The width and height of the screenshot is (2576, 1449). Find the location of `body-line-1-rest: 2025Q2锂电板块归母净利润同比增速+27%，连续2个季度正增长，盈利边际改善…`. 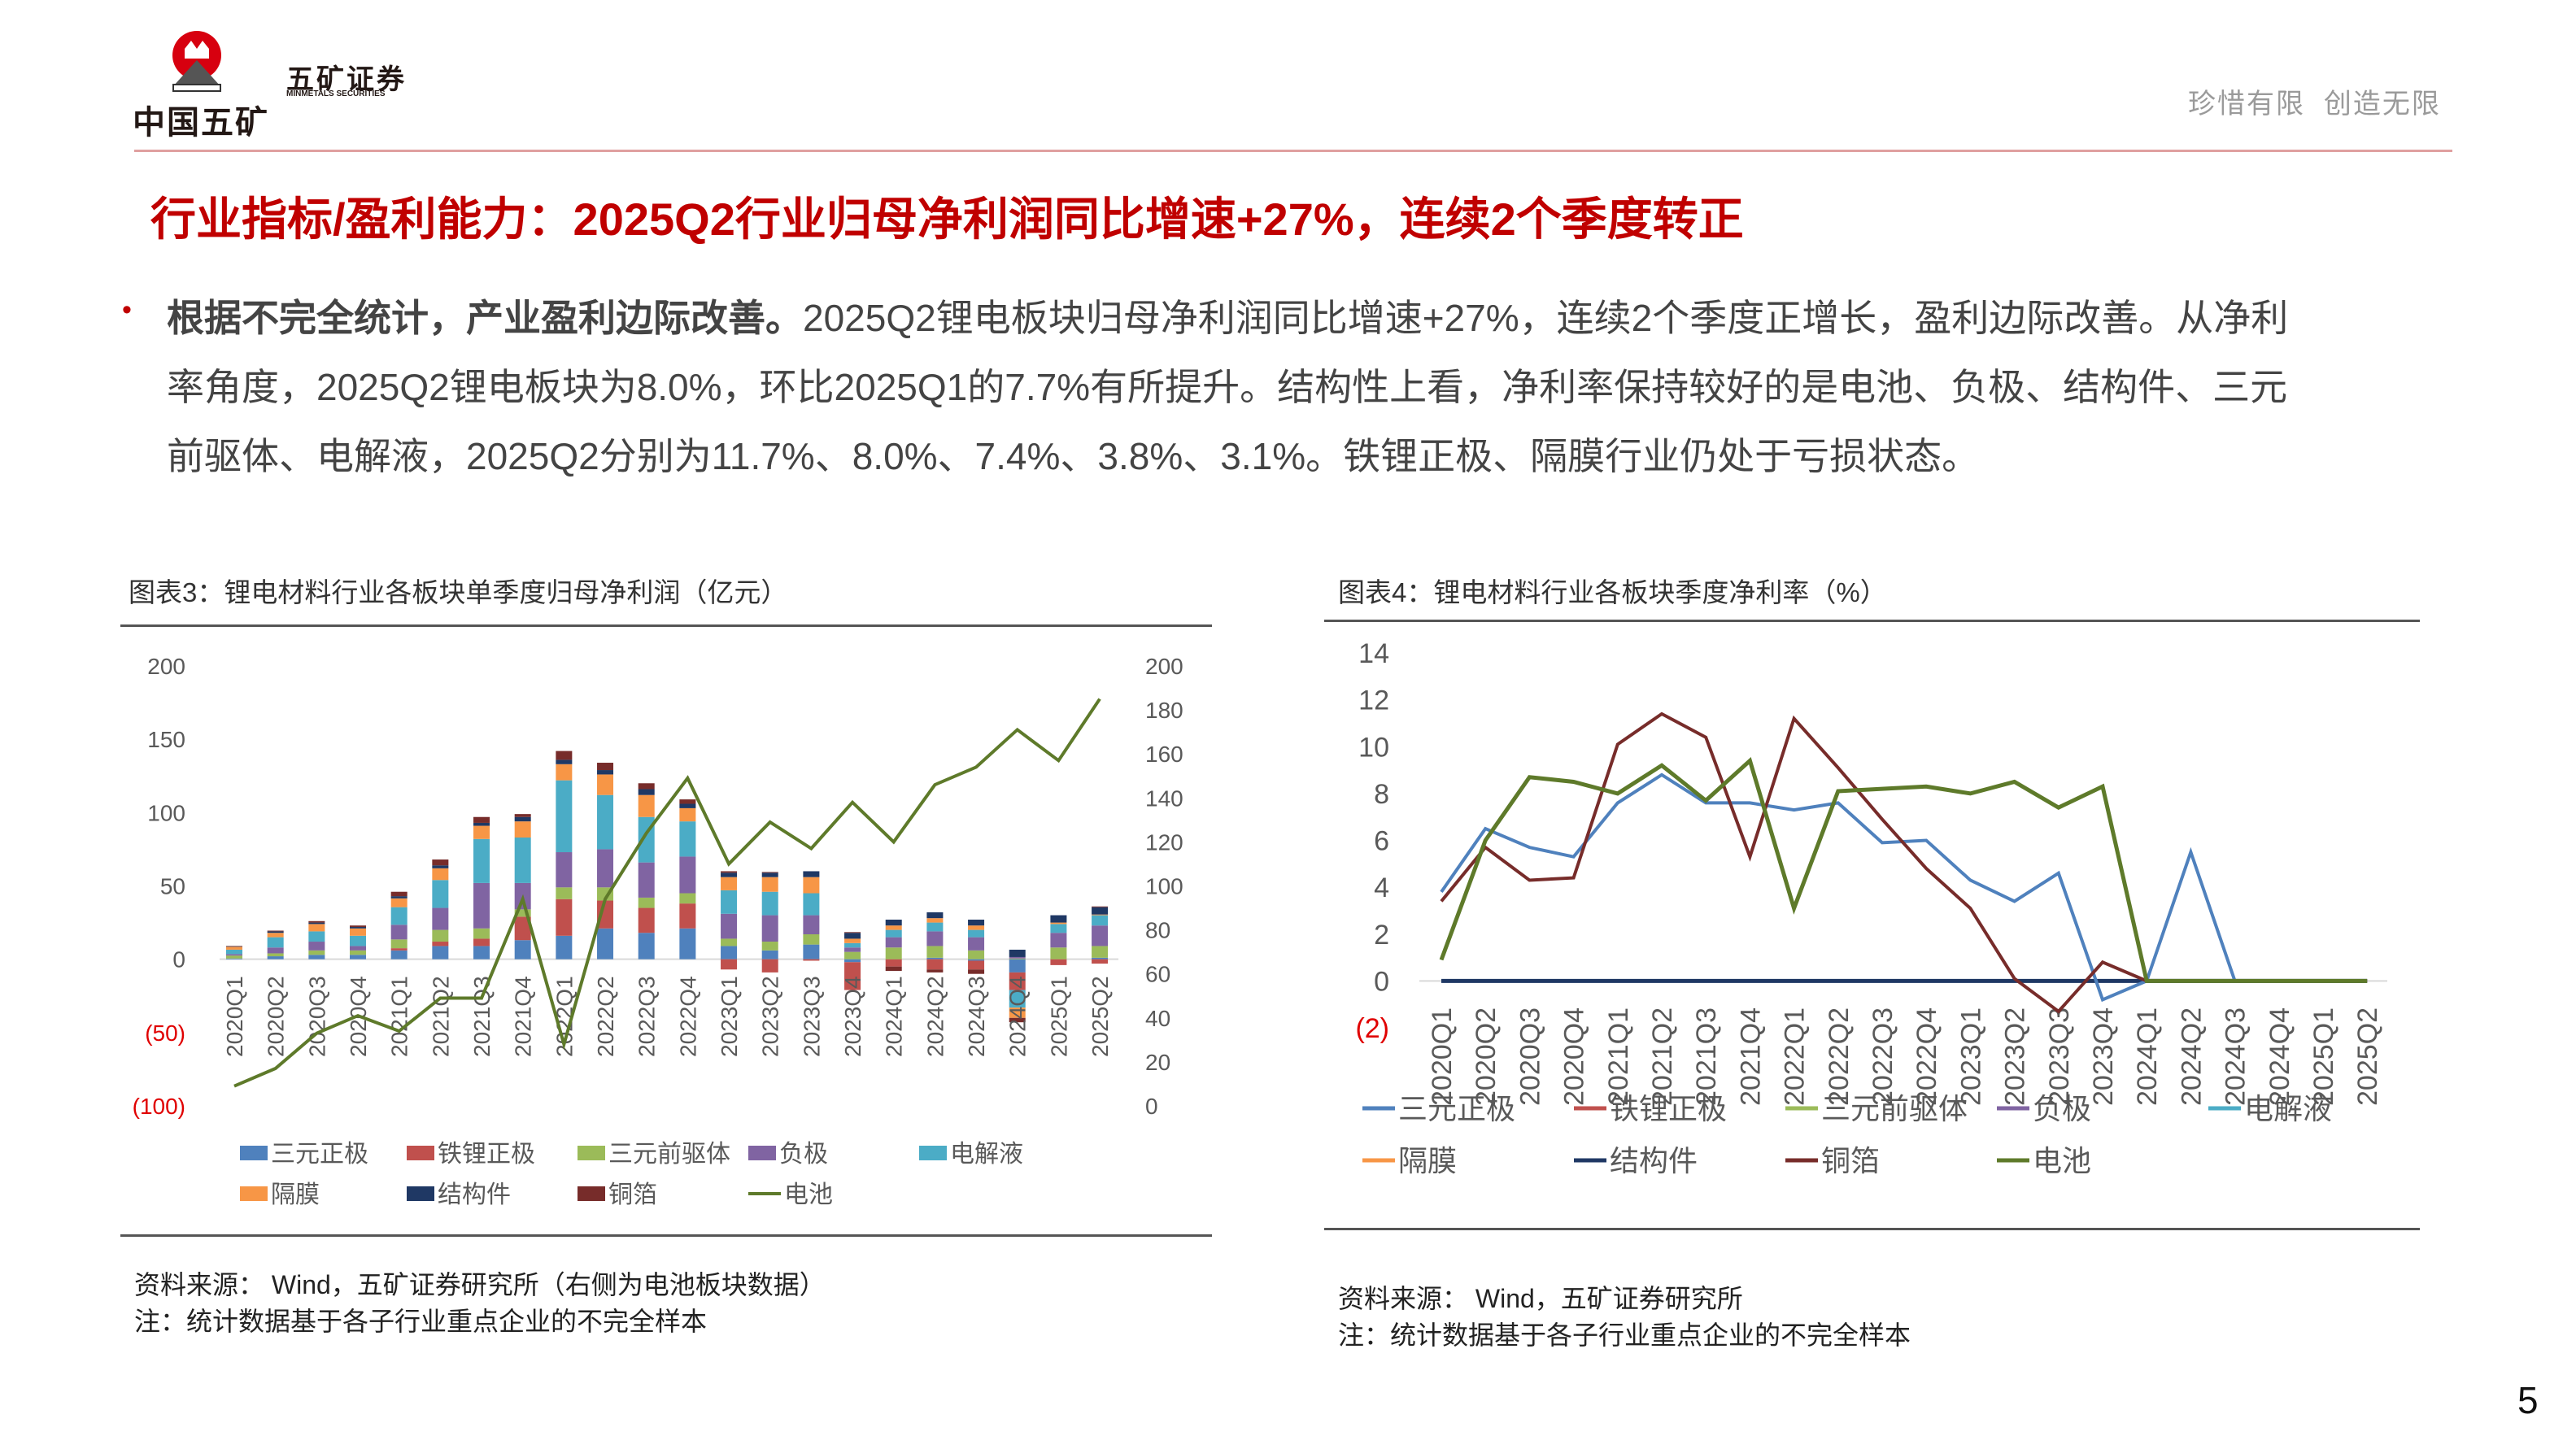

body-line-1-rest: 2025Q2锂电板块归母净利润同比增速+27%，连续2个季度正增长，盈利边际改善… is located at coordinates (1546, 318).